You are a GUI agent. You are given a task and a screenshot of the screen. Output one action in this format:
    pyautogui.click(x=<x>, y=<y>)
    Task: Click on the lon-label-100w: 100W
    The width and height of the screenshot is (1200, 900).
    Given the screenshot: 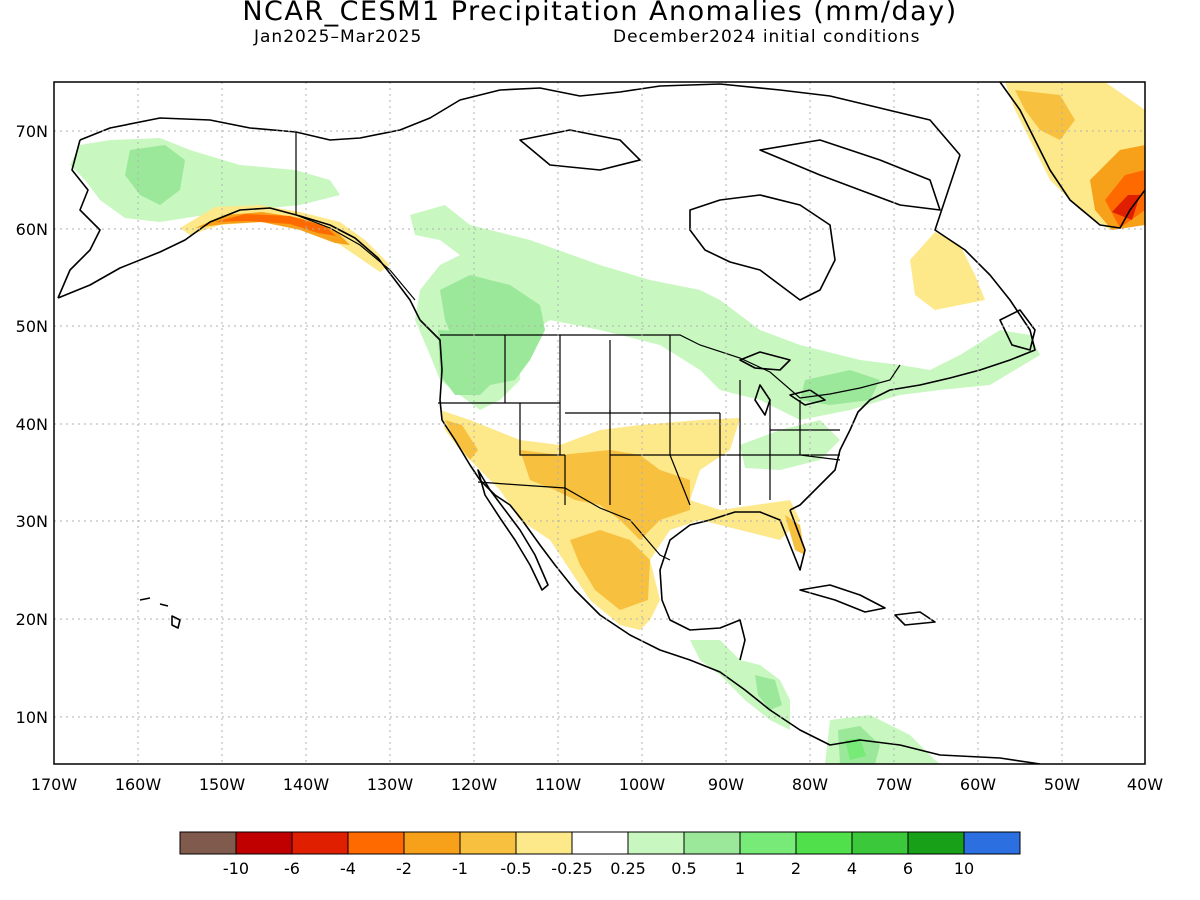 What is the action you would take?
    pyautogui.click(x=642, y=784)
    